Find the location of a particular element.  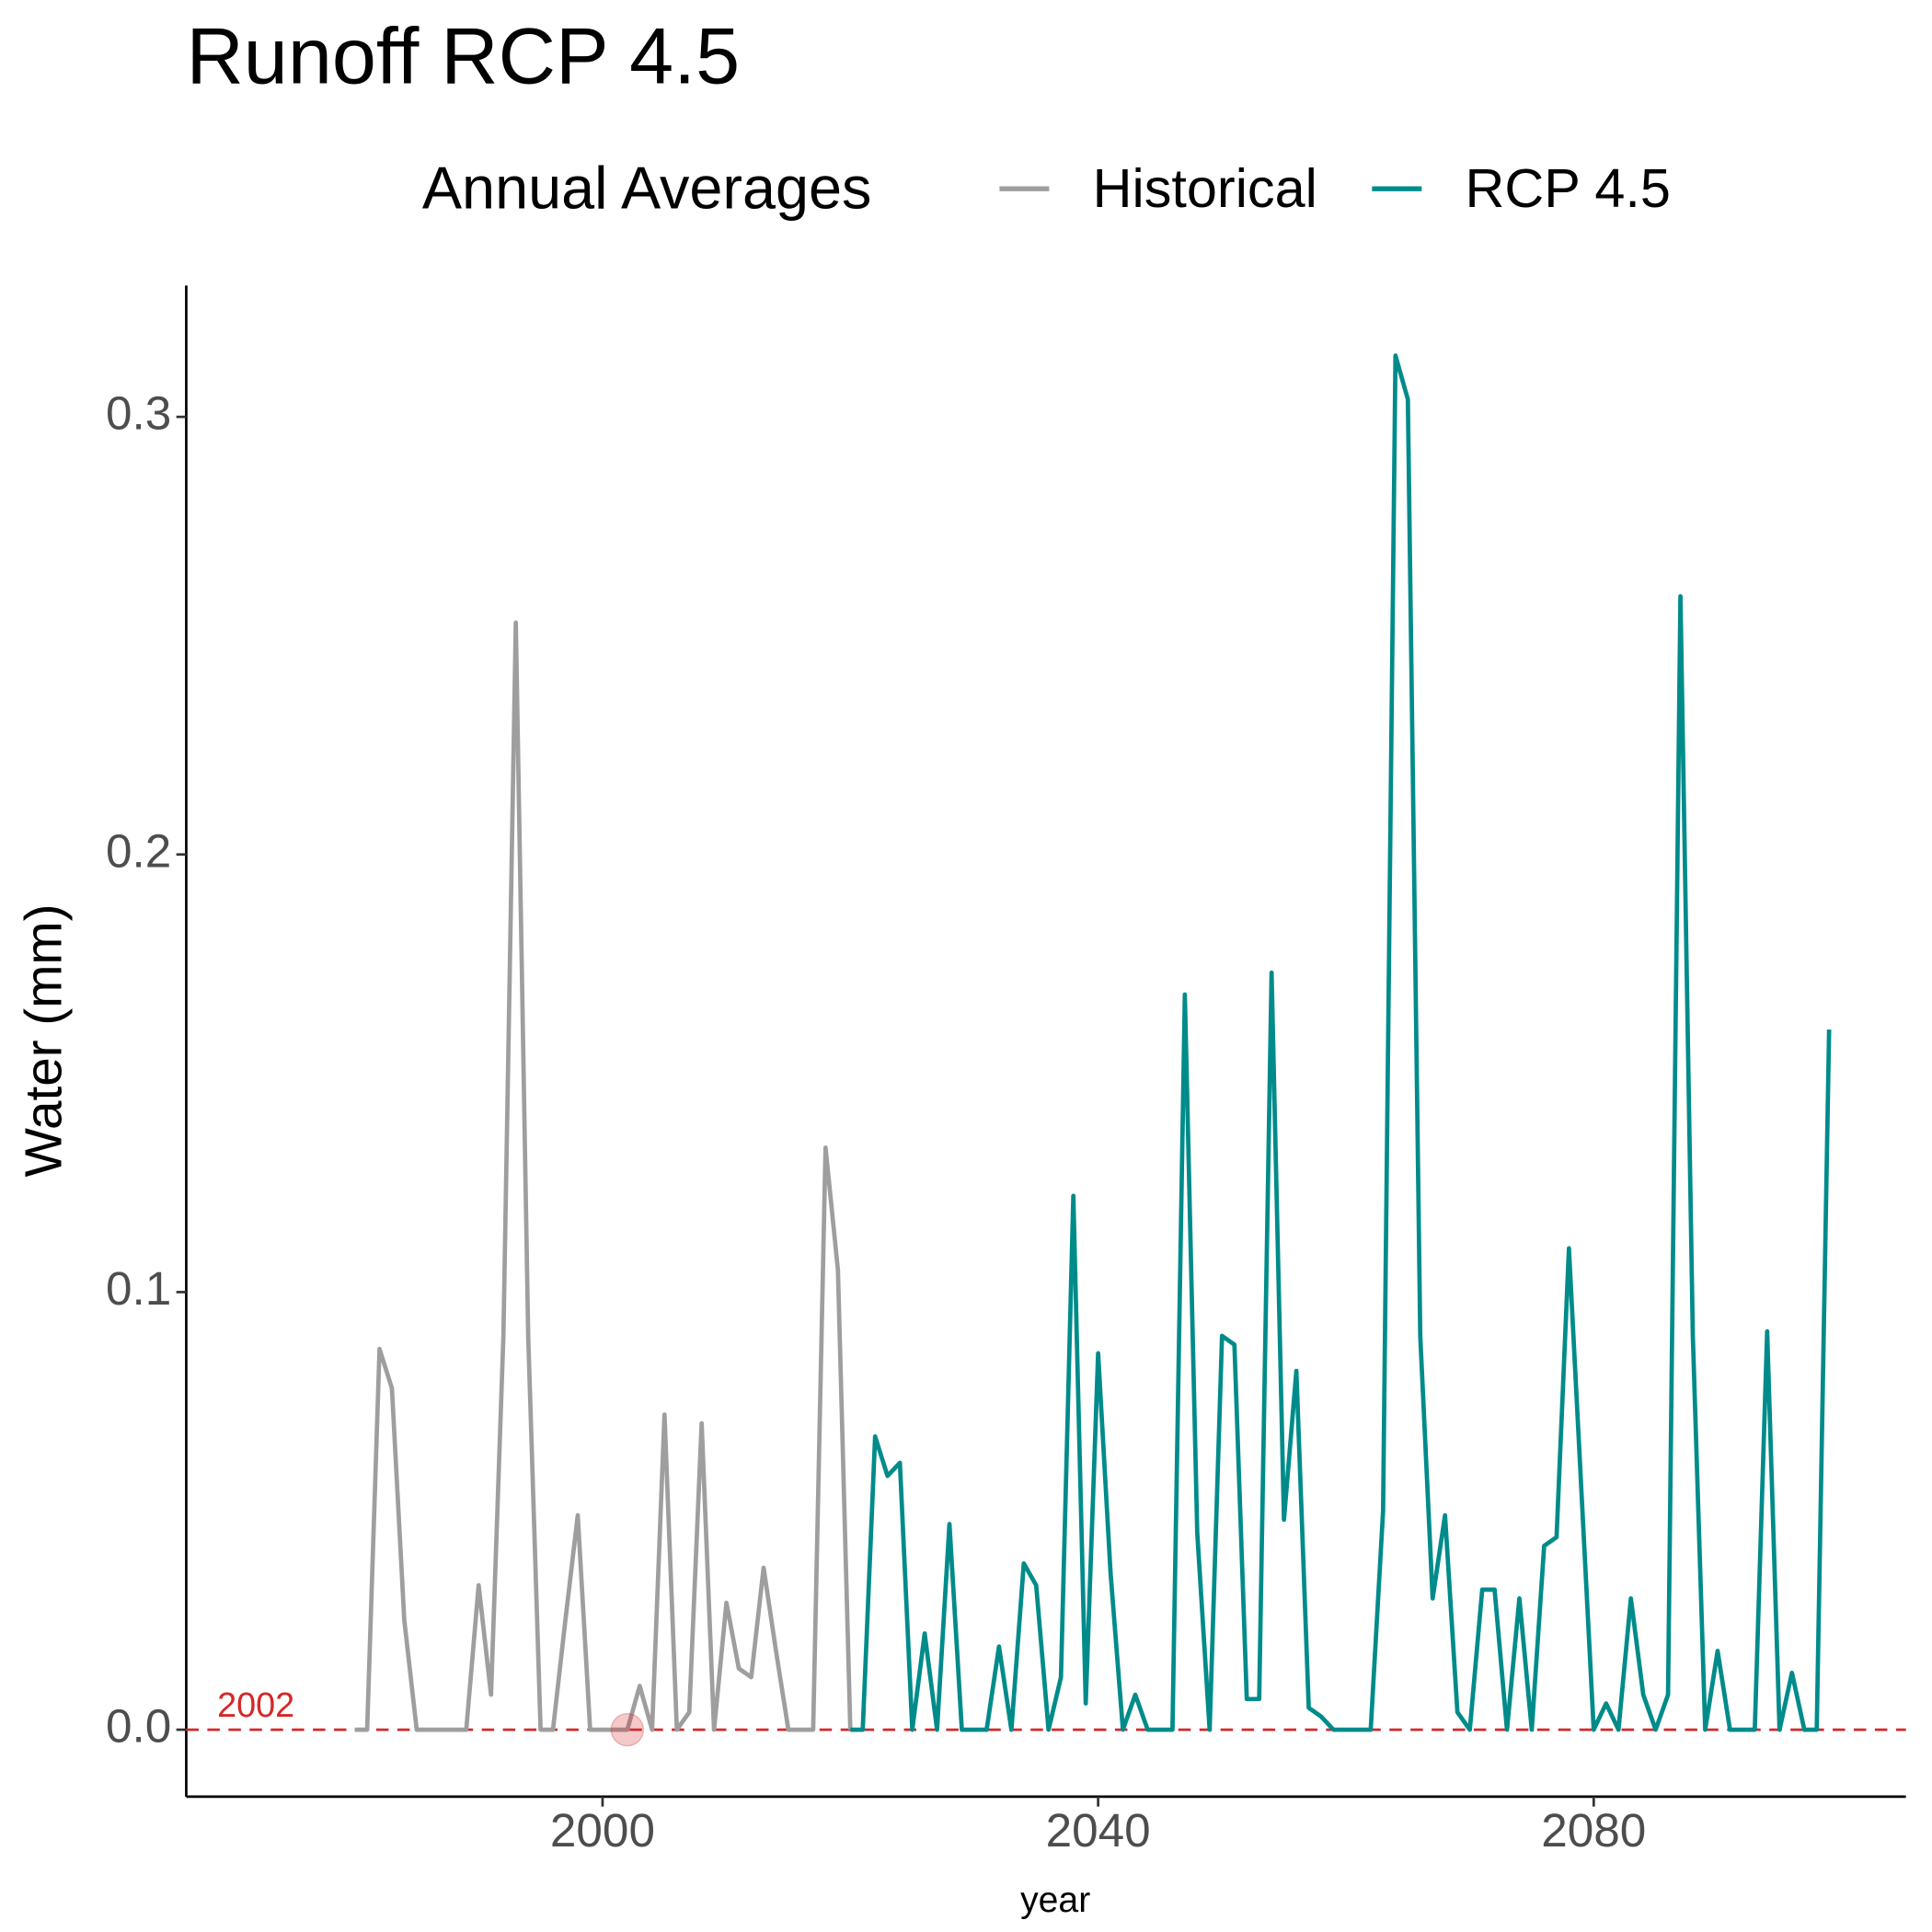

series-line is located at coordinates (603, 1176).